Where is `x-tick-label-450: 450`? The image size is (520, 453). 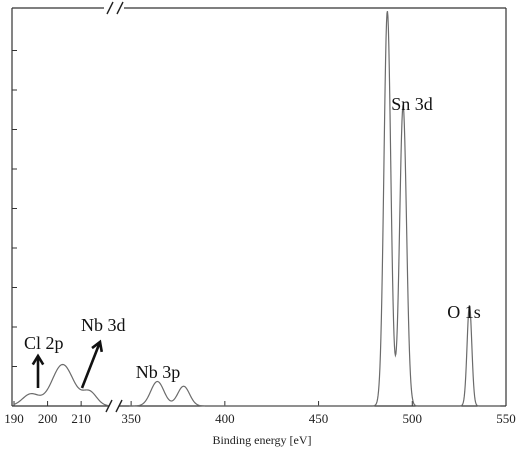 x-tick-label-450: 450 is located at coordinates (319, 418).